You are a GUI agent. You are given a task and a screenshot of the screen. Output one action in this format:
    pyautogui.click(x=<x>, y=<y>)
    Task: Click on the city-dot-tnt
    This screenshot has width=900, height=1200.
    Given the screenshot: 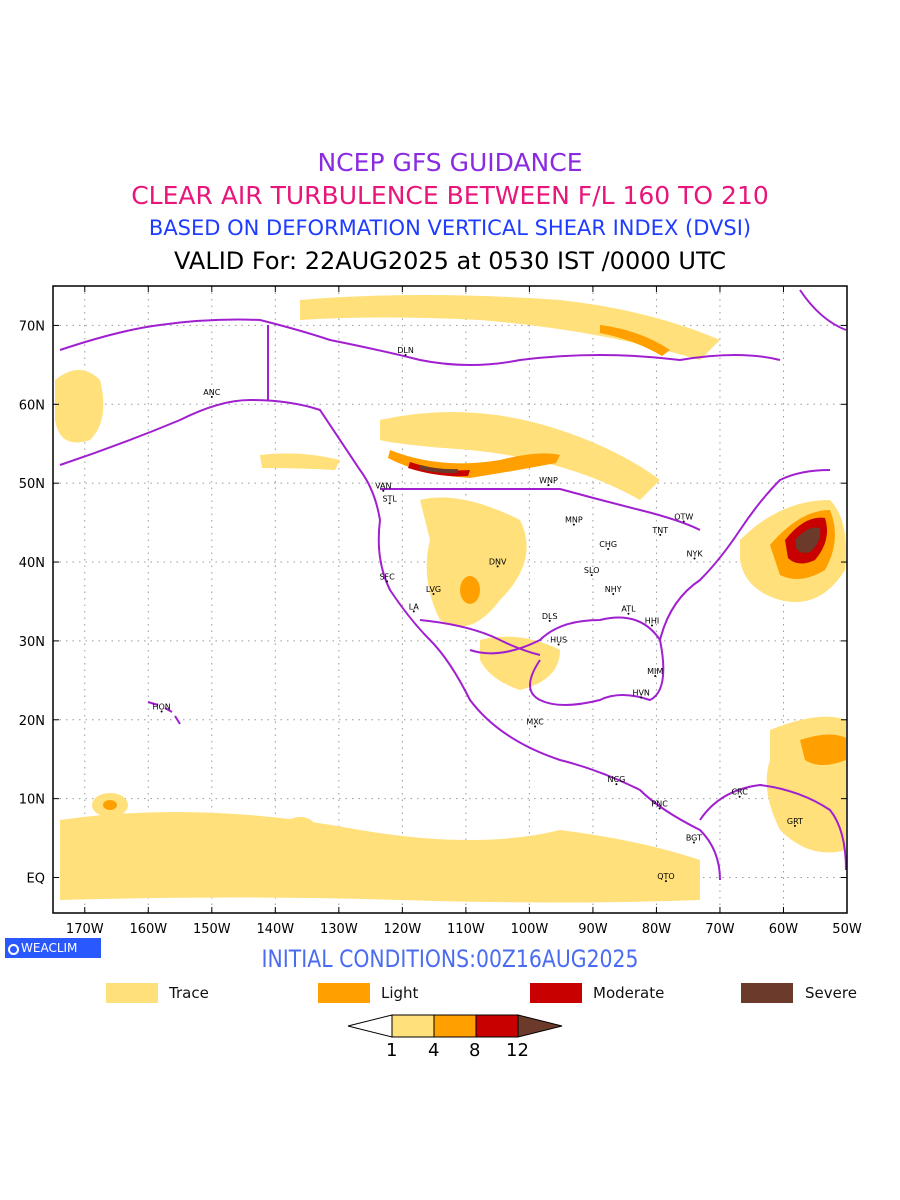 What is the action you would take?
    pyautogui.click(x=660, y=534)
    